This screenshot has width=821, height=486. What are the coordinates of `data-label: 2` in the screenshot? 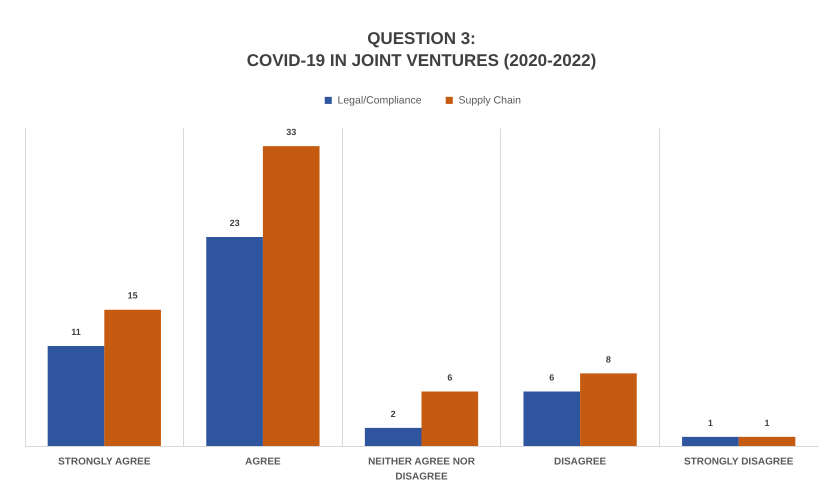 It's located at (393, 413).